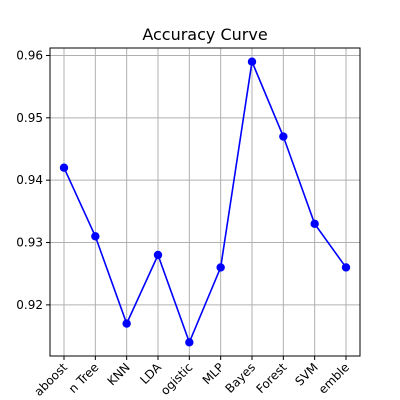 Image resolution: width=400 pixels, height=400 pixels. I want to click on y-tick-label: 0.92, so click(29, 305).